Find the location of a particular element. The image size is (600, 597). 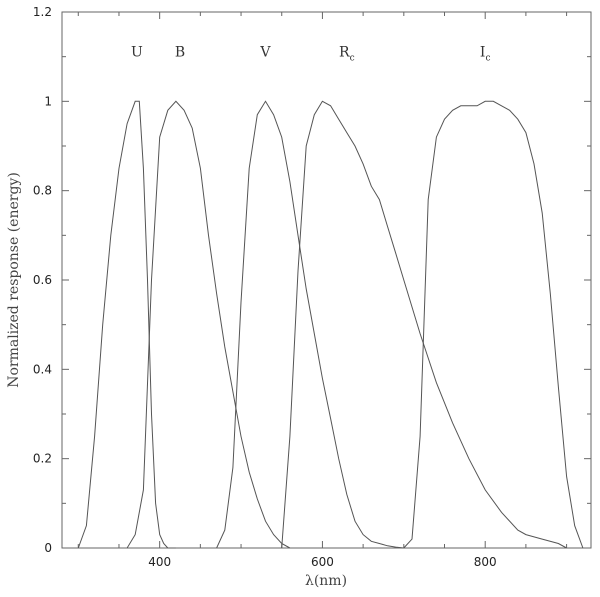

band-label-group: U B V Rc Ic is located at coordinates (311, 54).